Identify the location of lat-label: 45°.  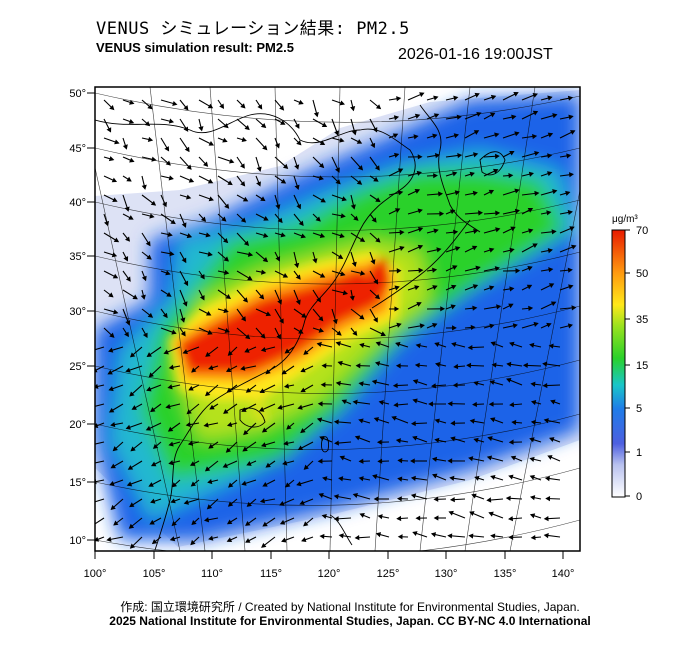
(77, 149).